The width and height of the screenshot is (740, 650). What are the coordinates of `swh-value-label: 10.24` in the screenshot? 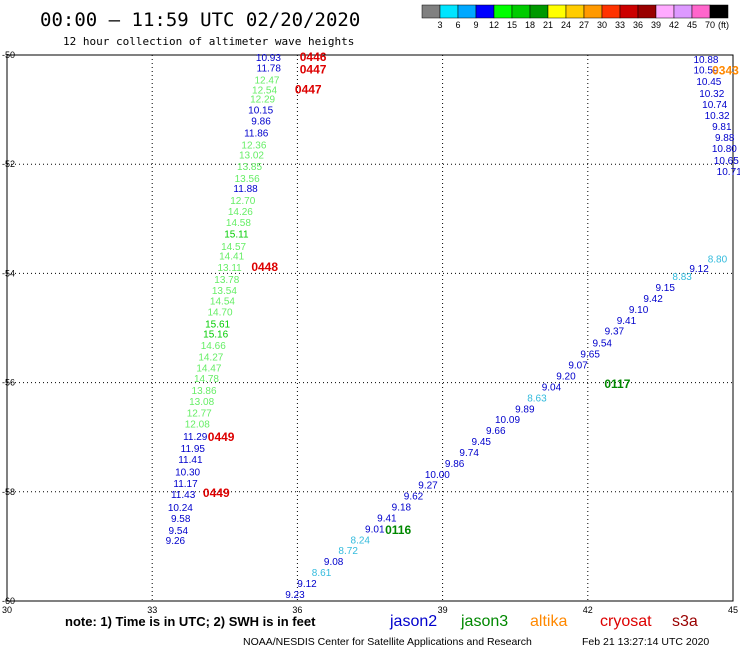 It's located at (180, 508).